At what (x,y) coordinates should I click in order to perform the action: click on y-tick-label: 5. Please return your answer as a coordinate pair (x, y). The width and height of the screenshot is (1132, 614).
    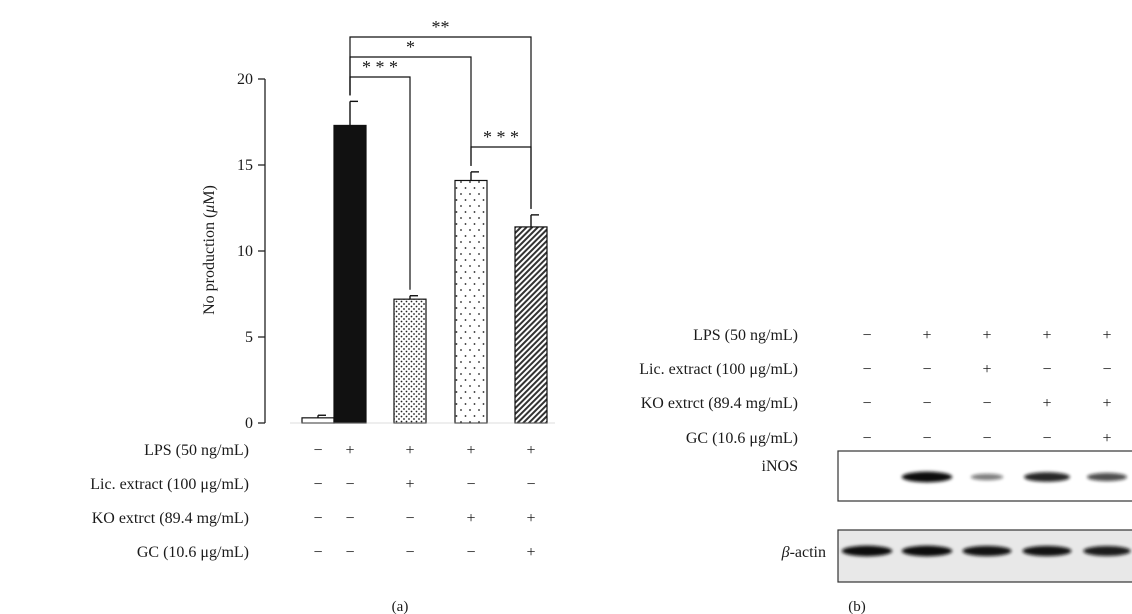
    Looking at the image, I should click on (249, 337).